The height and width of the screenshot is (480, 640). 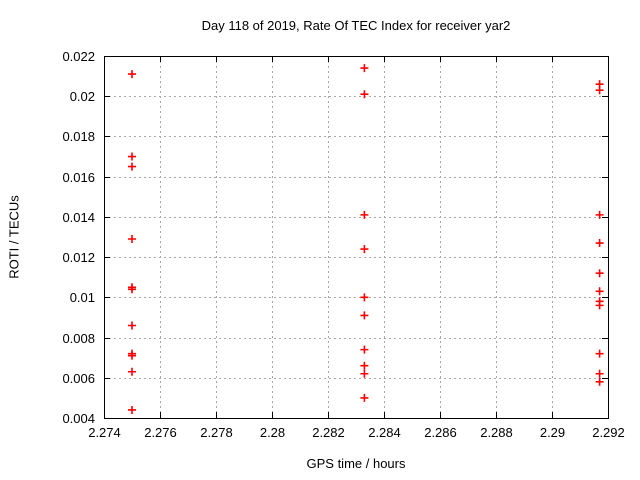 I want to click on y-tick-label: 0.006, so click(x=78, y=378).